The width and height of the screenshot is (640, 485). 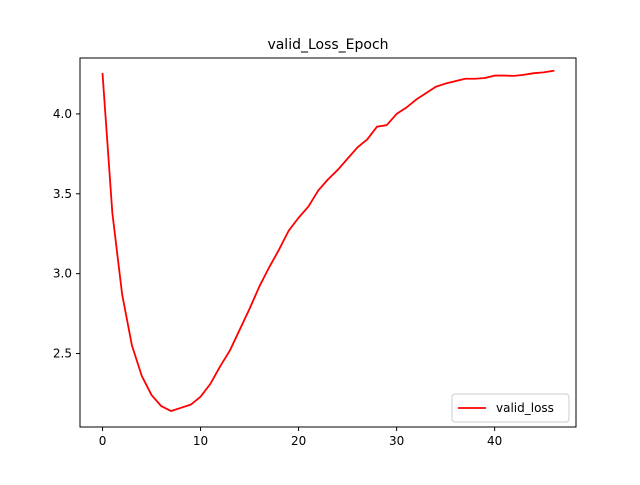 What do you see at coordinates (62, 274) in the screenshot?
I see `y-tick-label: 3.0` at bounding box center [62, 274].